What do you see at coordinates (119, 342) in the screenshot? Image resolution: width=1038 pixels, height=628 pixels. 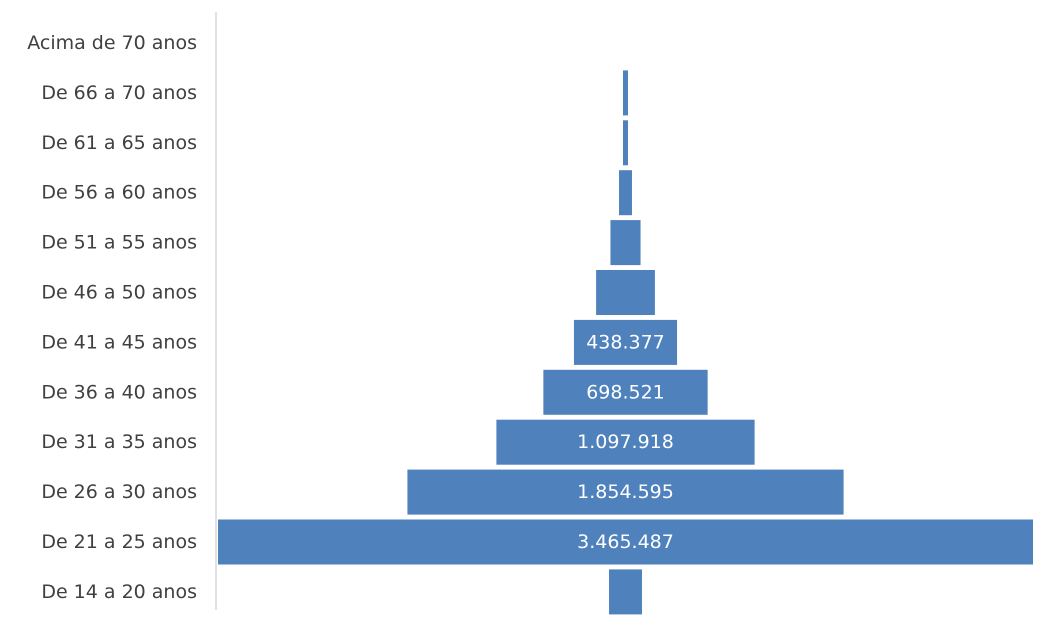 I see `category-label: De 41 a 45 anos` at bounding box center [119, 342].